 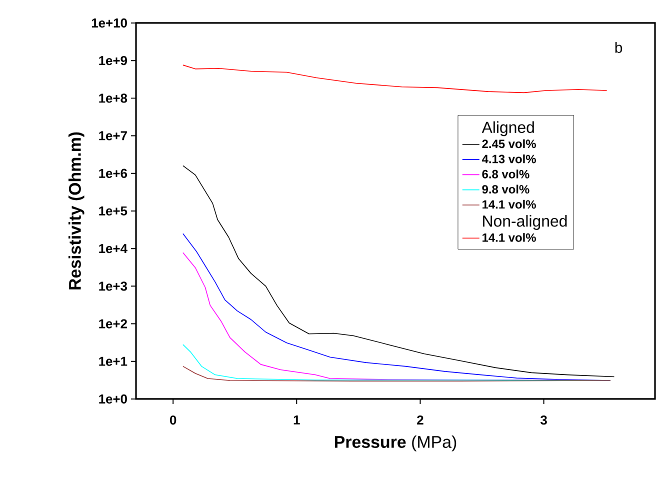 What do you see at coordinates (113, 249) in the screenshot?
I see `y-tick-label: 1e+4` at bounding box center [113, 249].